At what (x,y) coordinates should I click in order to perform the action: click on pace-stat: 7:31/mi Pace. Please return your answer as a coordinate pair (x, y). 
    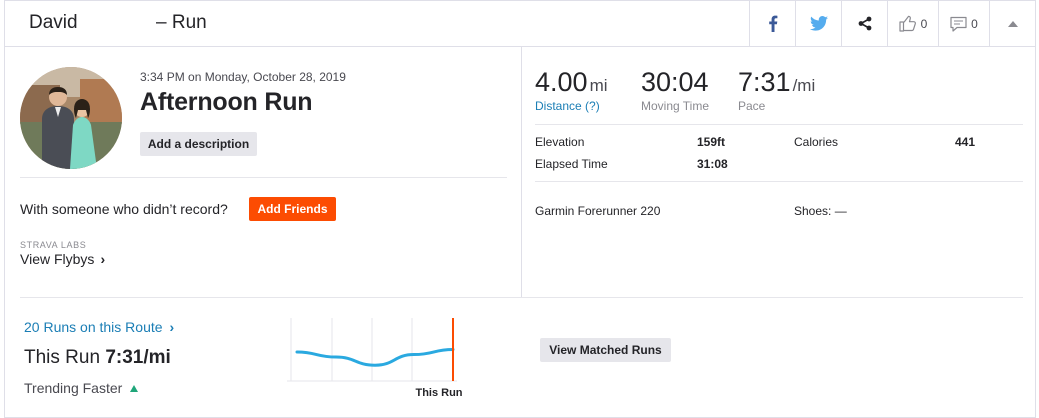
    Looking at the image, I should click on (776, 90).